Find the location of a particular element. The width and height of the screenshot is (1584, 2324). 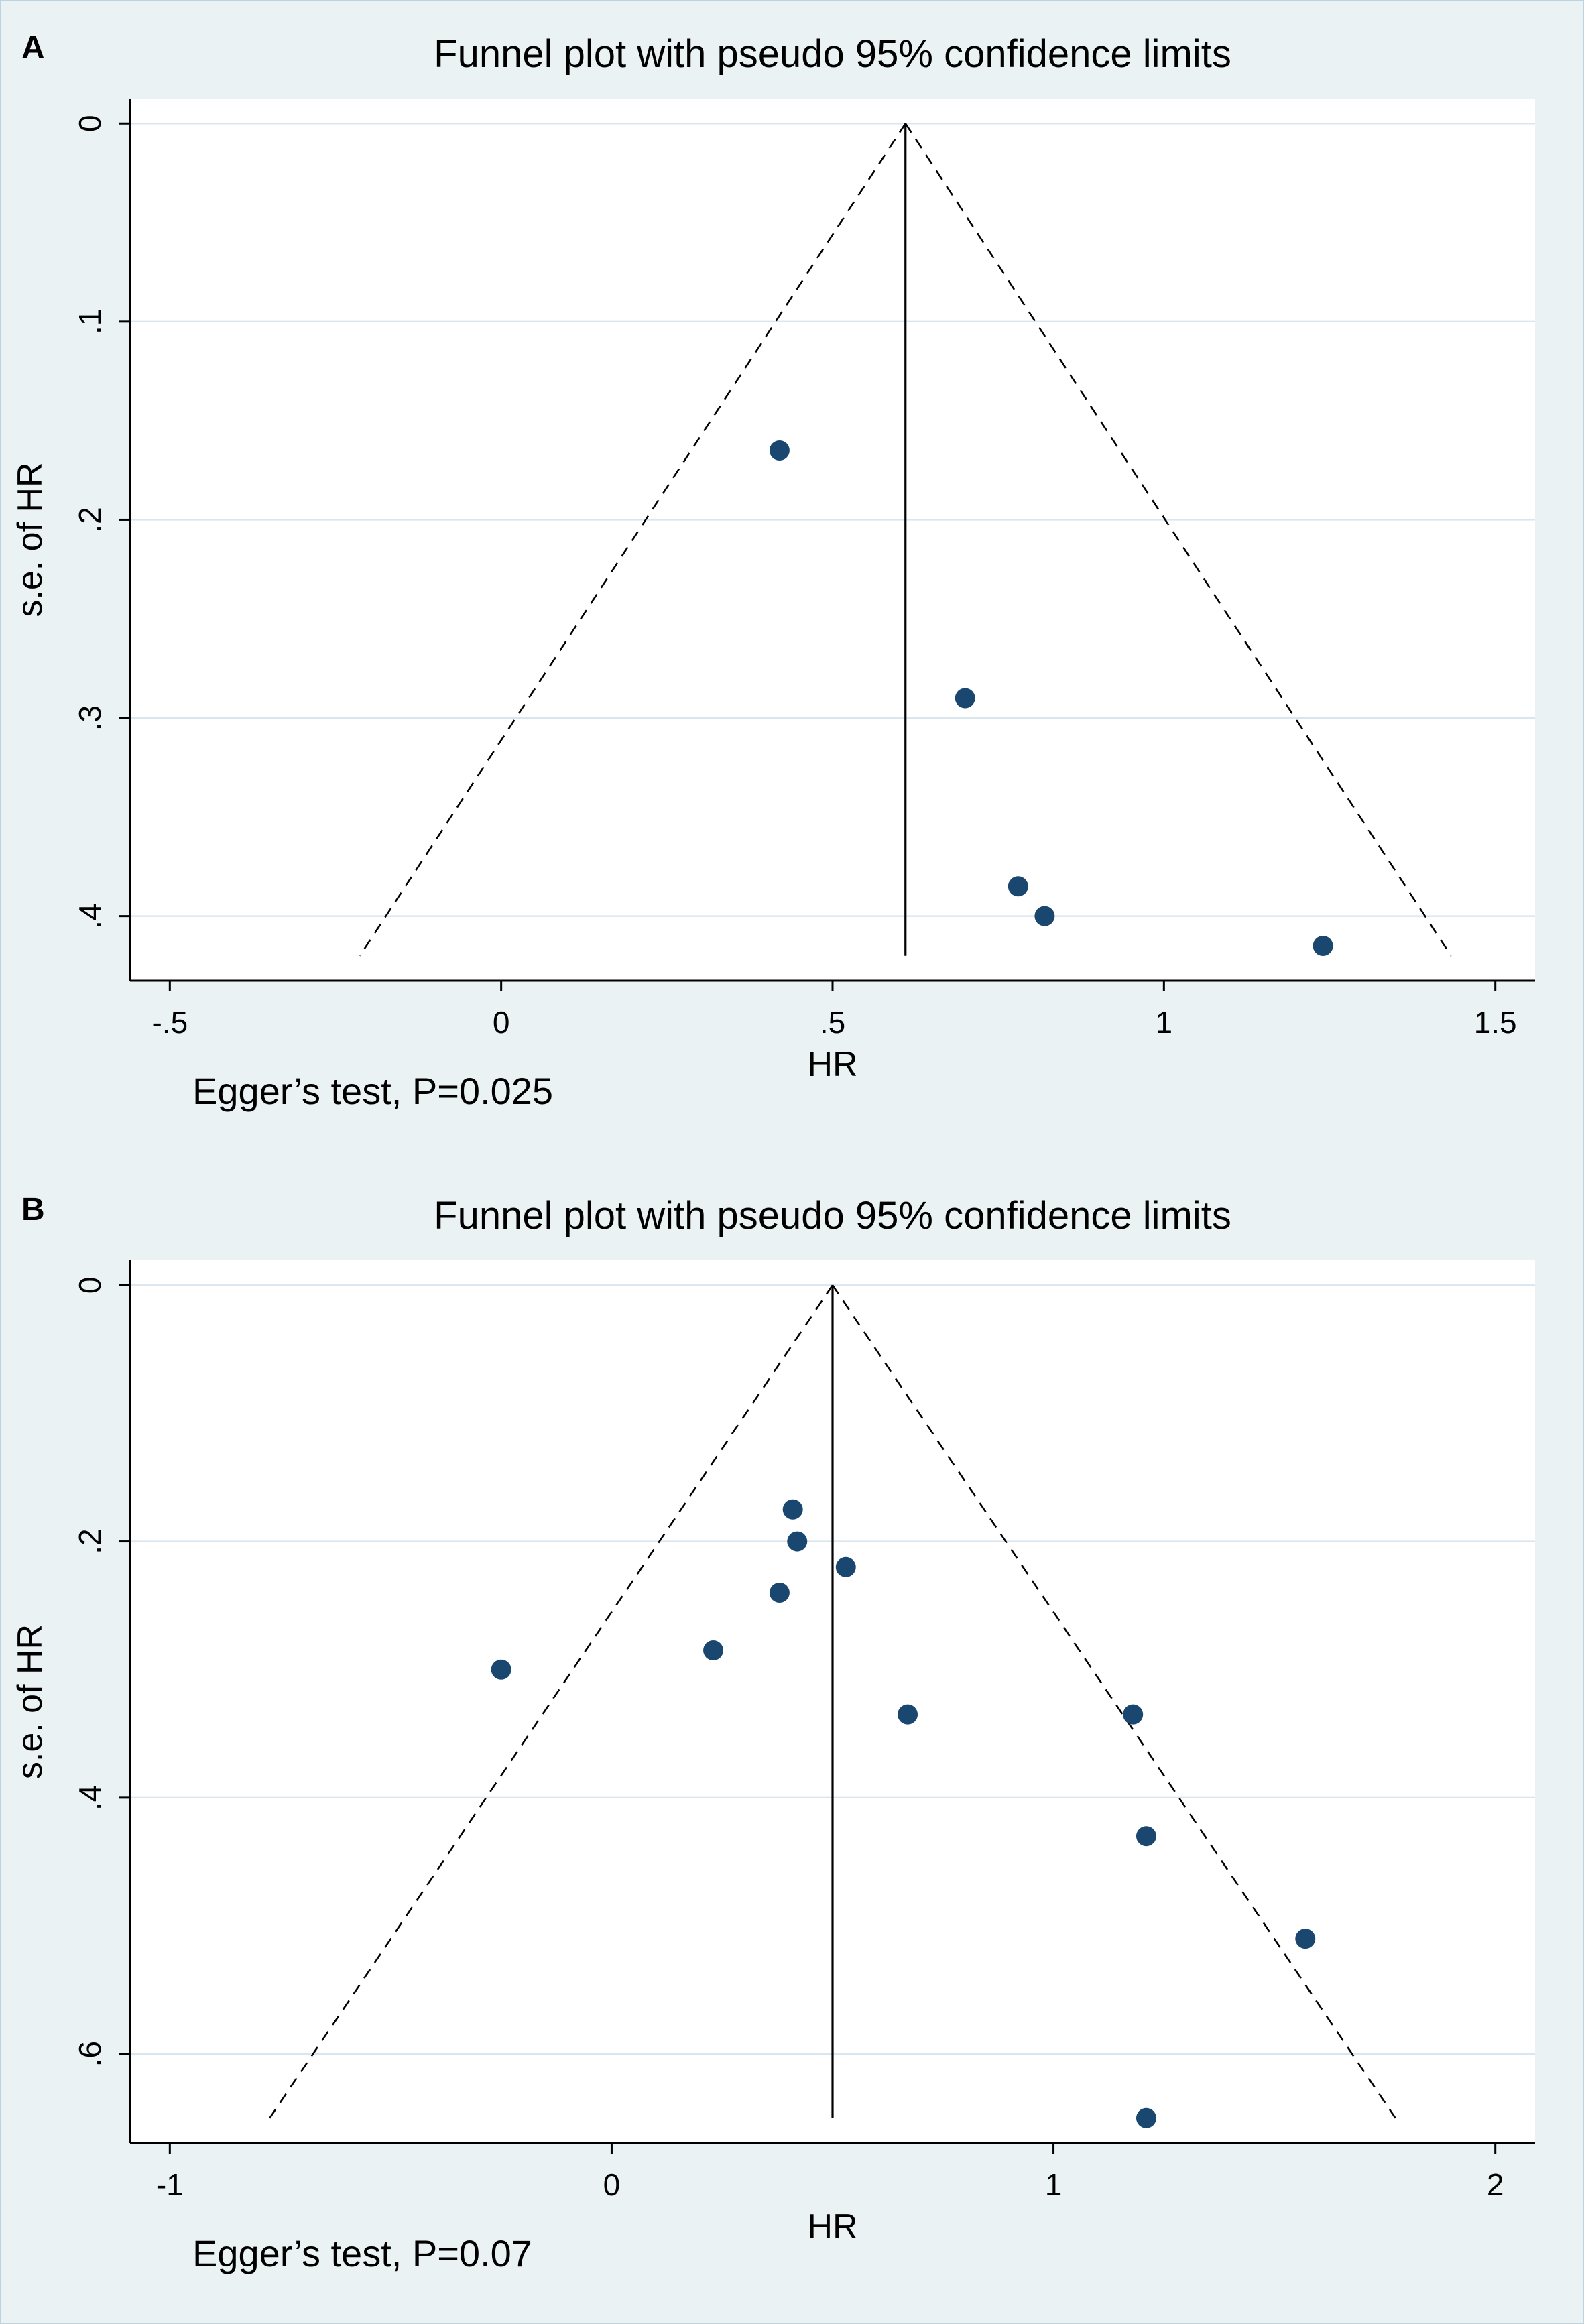

egger-test-annotation: Egger’s test, P=0.07 is located at coordinates (362, 2253).